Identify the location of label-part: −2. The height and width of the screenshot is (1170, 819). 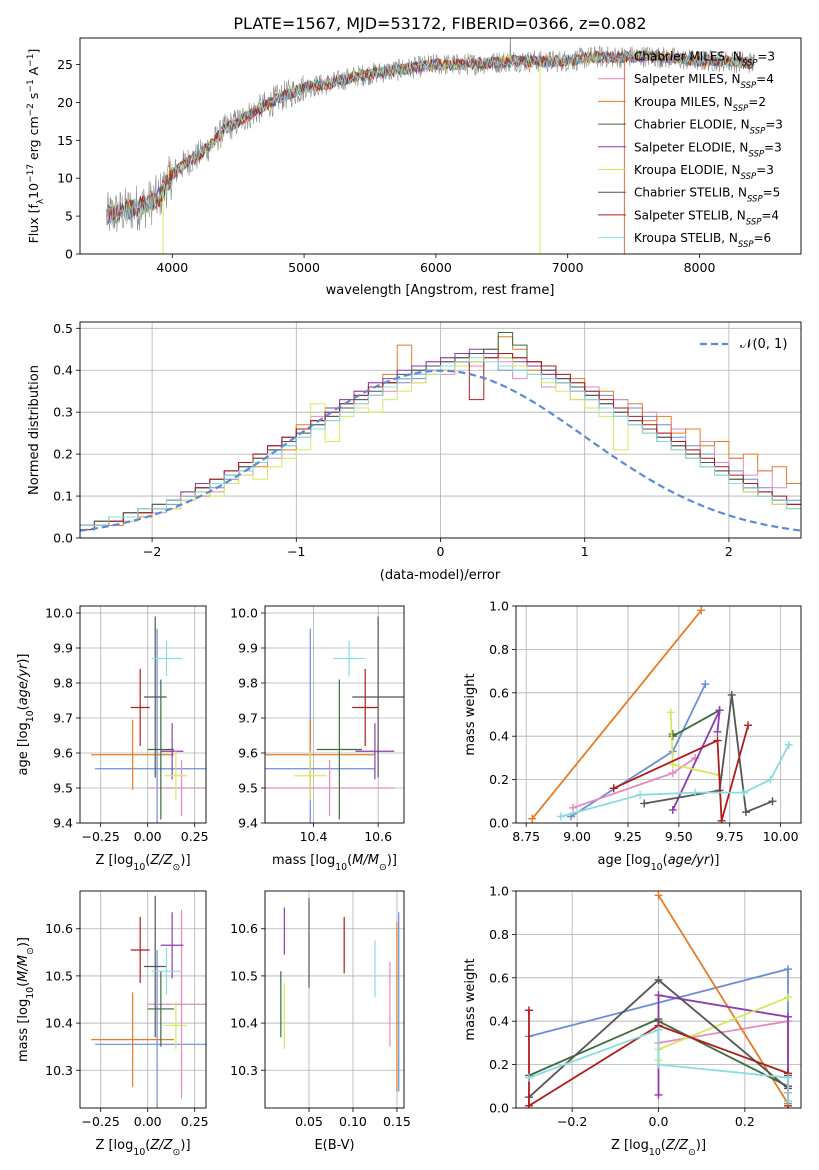
(31, 109).